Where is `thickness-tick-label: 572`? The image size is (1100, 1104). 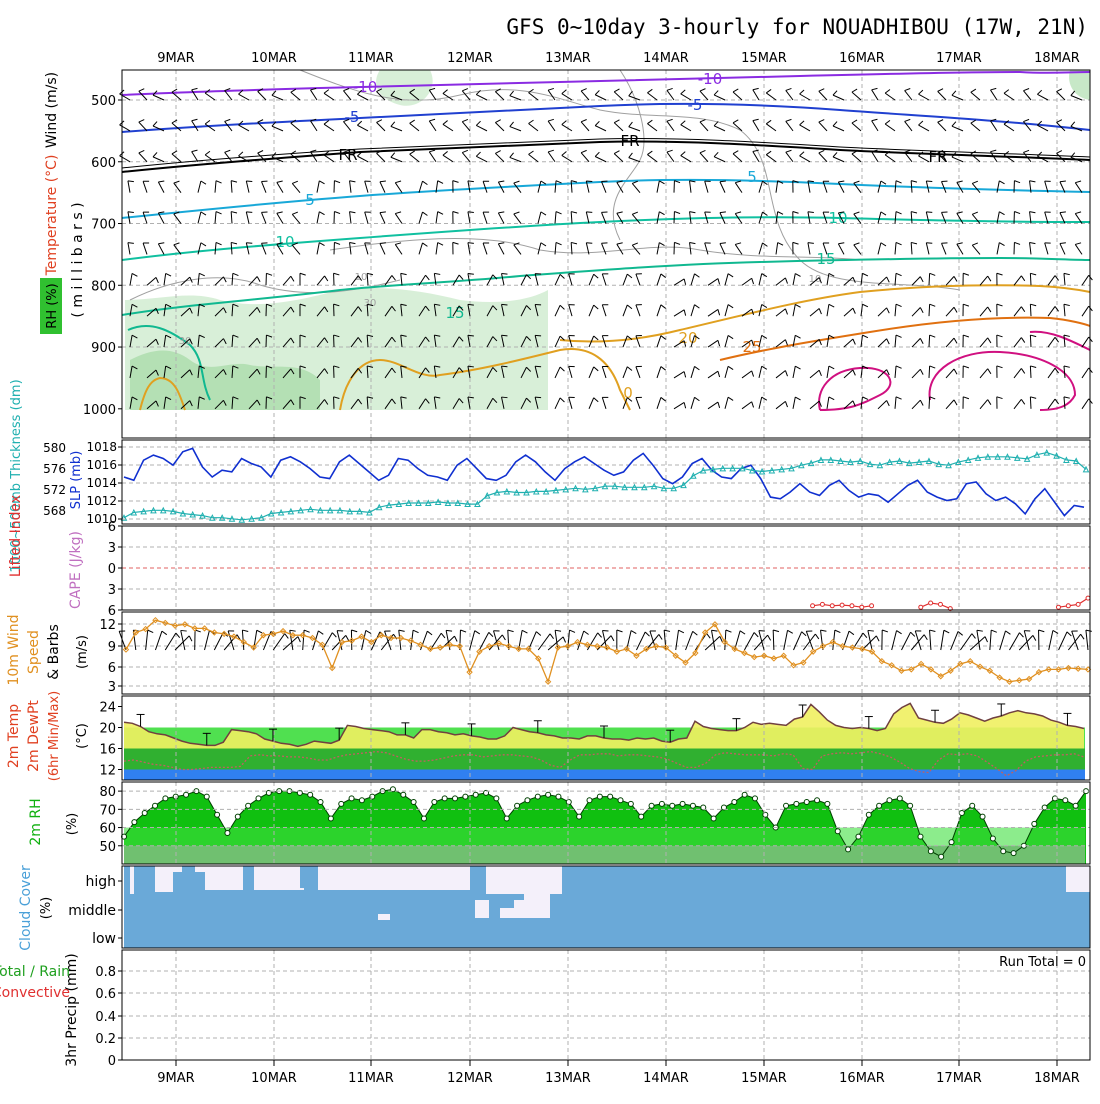 thickness-tick-label: 572 is located at coordinates (54, 490).